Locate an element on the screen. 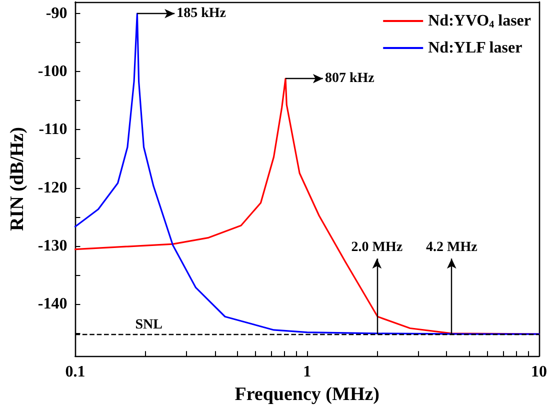  x-tick-label: 10 is located at coordinates (539, 372).